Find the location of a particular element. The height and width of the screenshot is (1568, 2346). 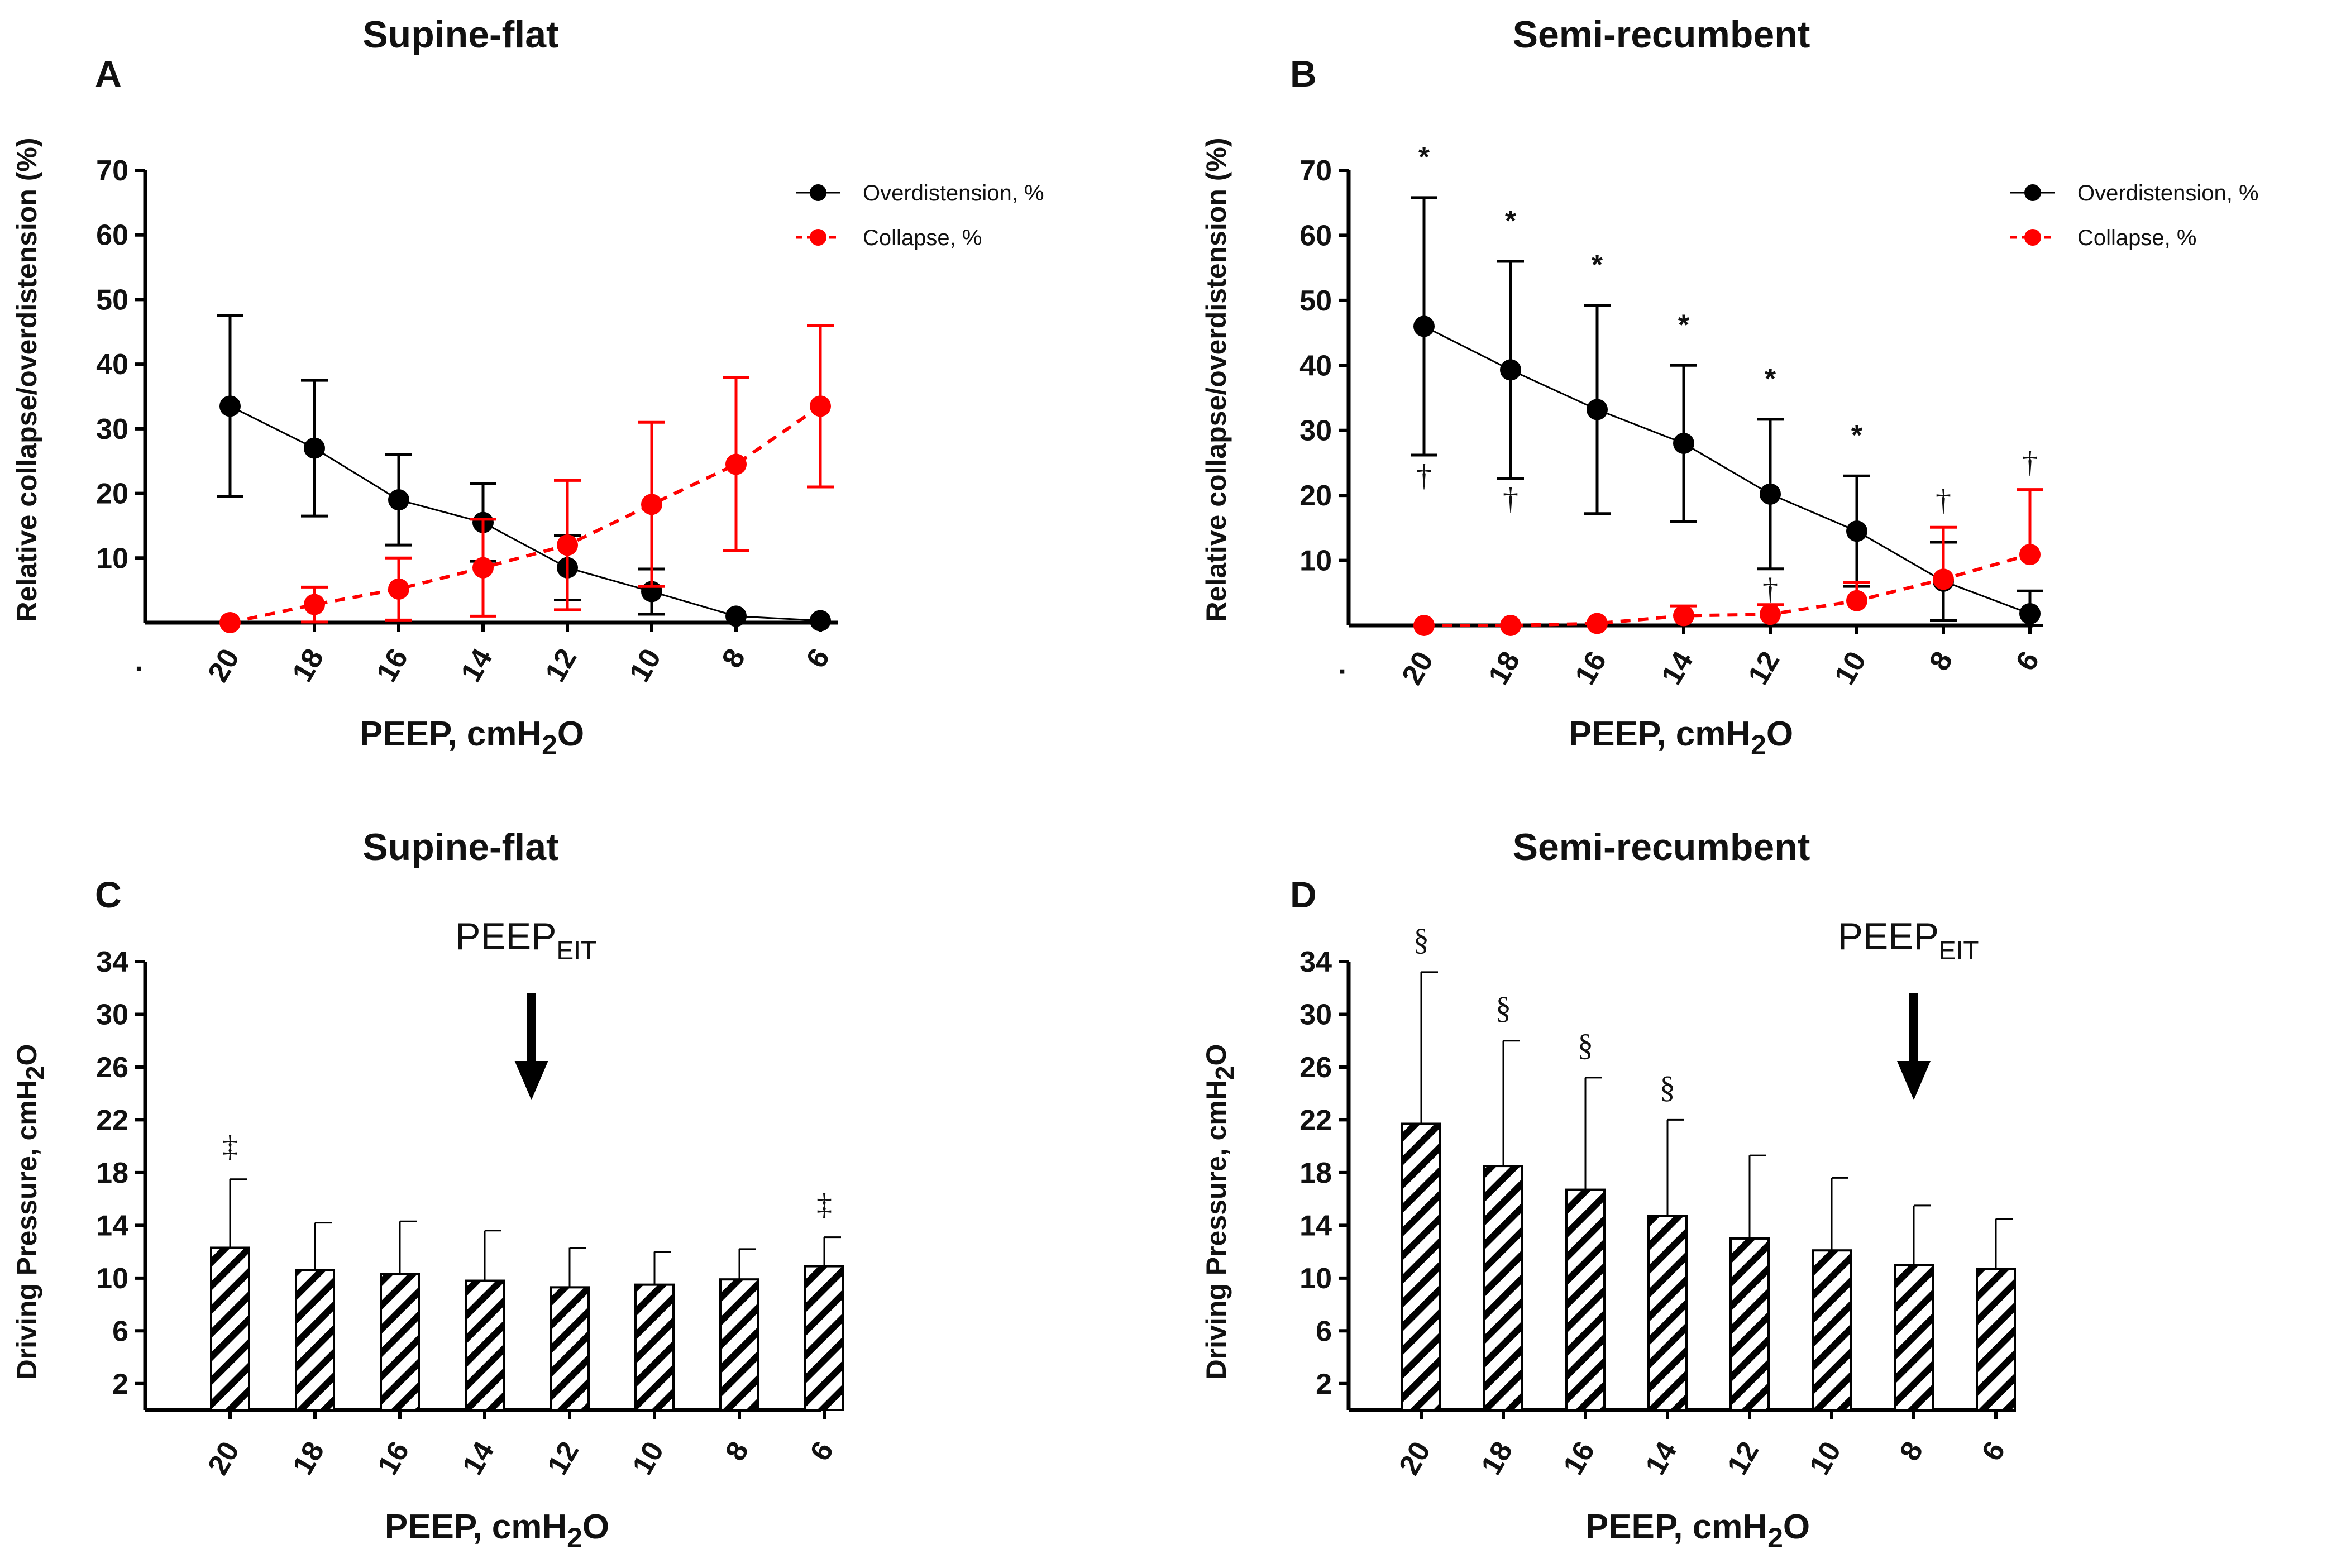

panel-d-letter: D is located at coordinates (1303, 894).